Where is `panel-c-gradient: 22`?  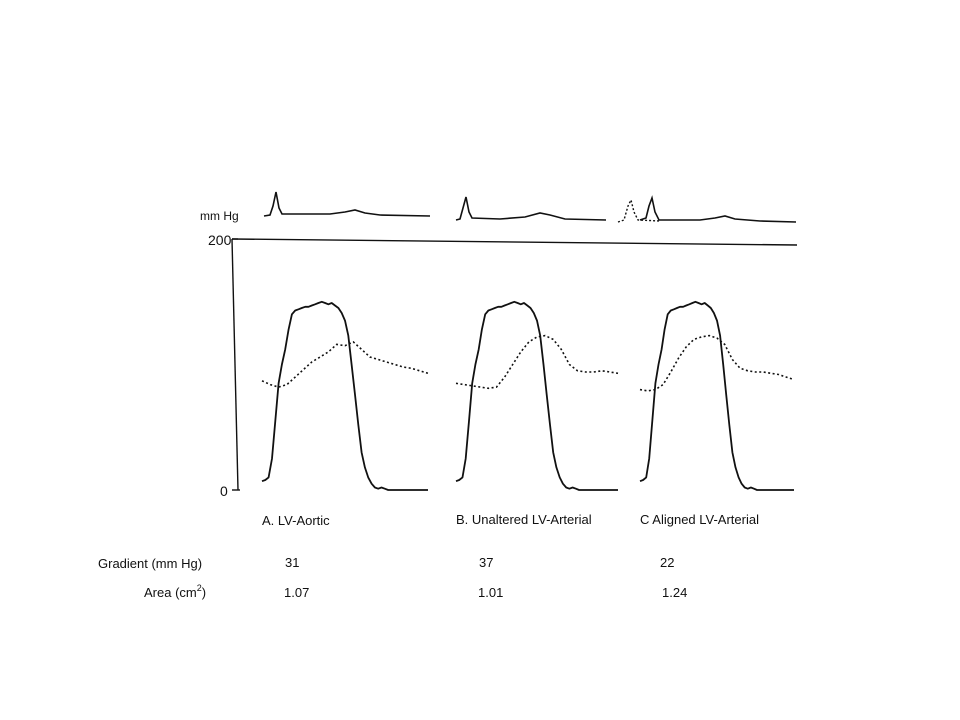
panel-c-gradient: 22 is located at coordinates (667, 562).